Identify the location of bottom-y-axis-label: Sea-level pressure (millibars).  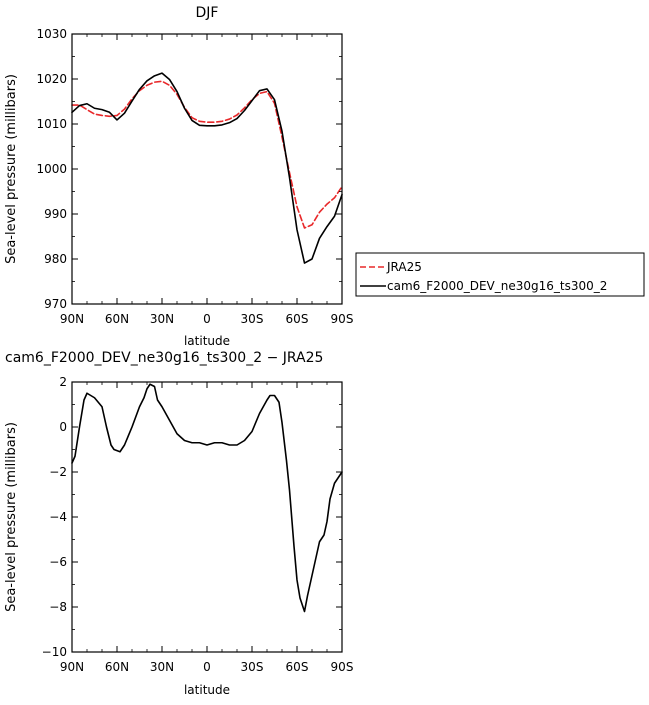
(11, 517).